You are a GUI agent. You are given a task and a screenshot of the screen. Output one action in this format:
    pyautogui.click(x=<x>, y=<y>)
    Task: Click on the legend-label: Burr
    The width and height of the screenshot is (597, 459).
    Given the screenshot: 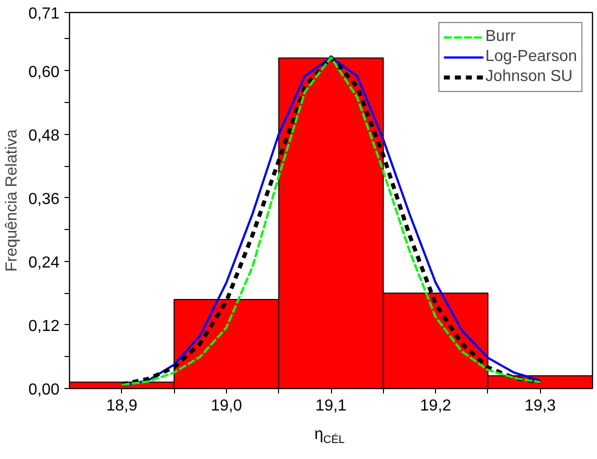 What is the action you would take?
    pyautogui.click(x=500, y=37)
    